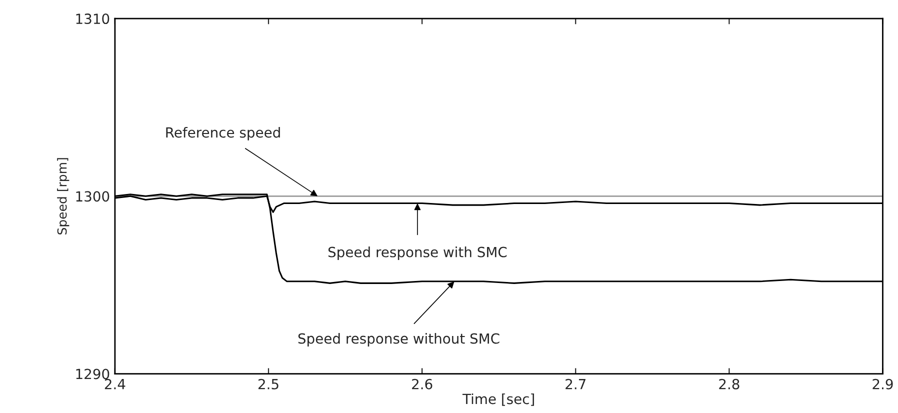 The height and width of the screenshot is (413, 898). Describe the element at coordinates (399, 339) in the screenshot. I see `annotation: Speed response without SMC` at that location.